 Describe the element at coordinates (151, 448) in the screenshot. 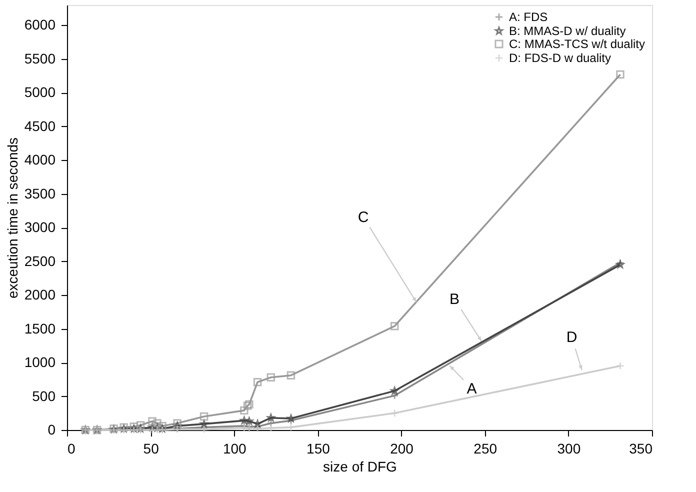

I see `x-tick-label: 50` at that location.